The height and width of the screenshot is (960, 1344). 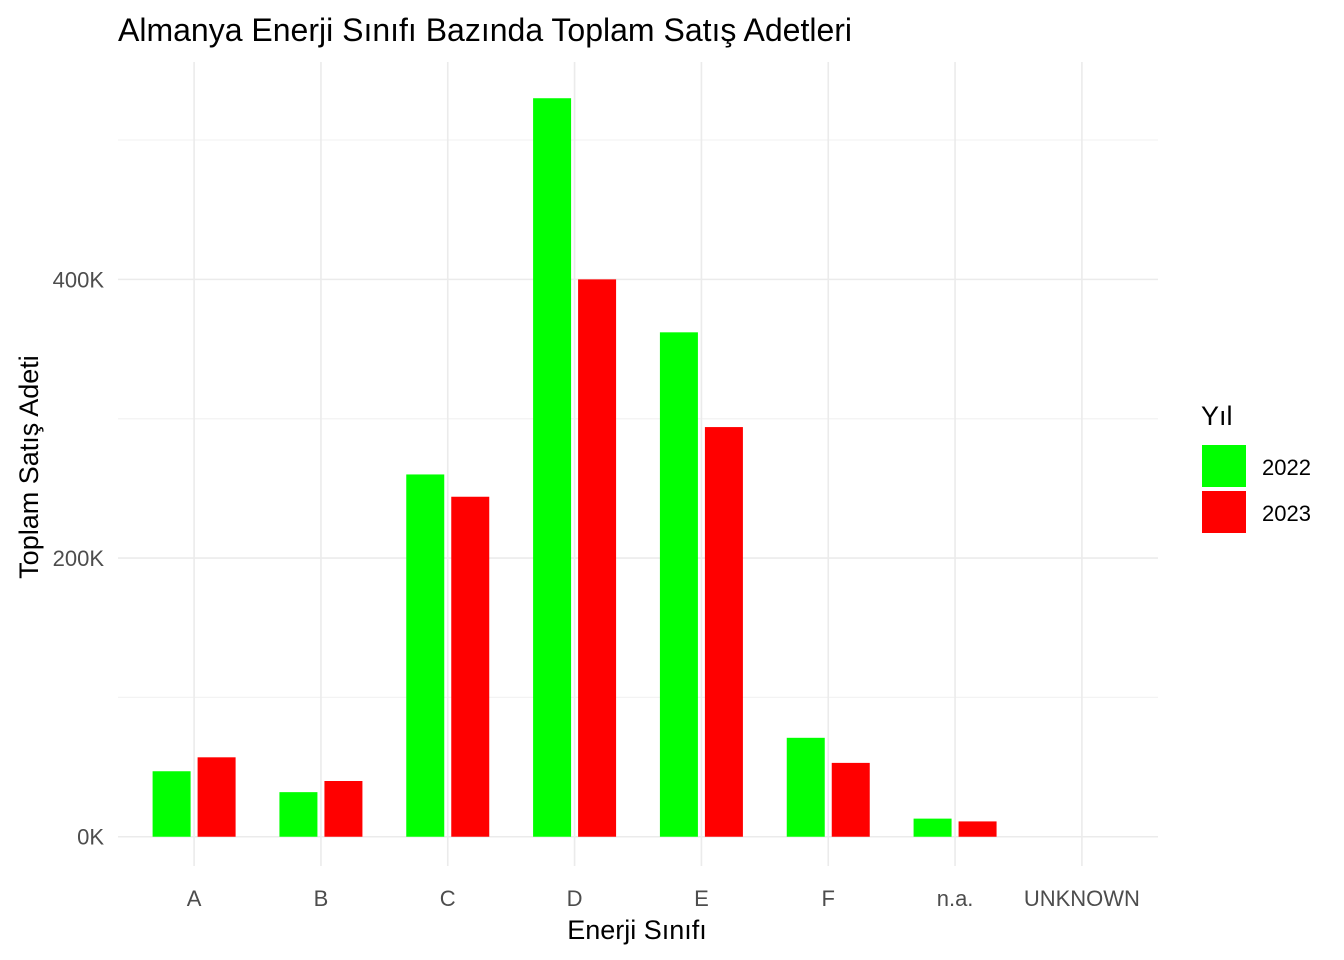 I want to click on legend: Yıl 2022 2023, so click(x=1256, y=467).